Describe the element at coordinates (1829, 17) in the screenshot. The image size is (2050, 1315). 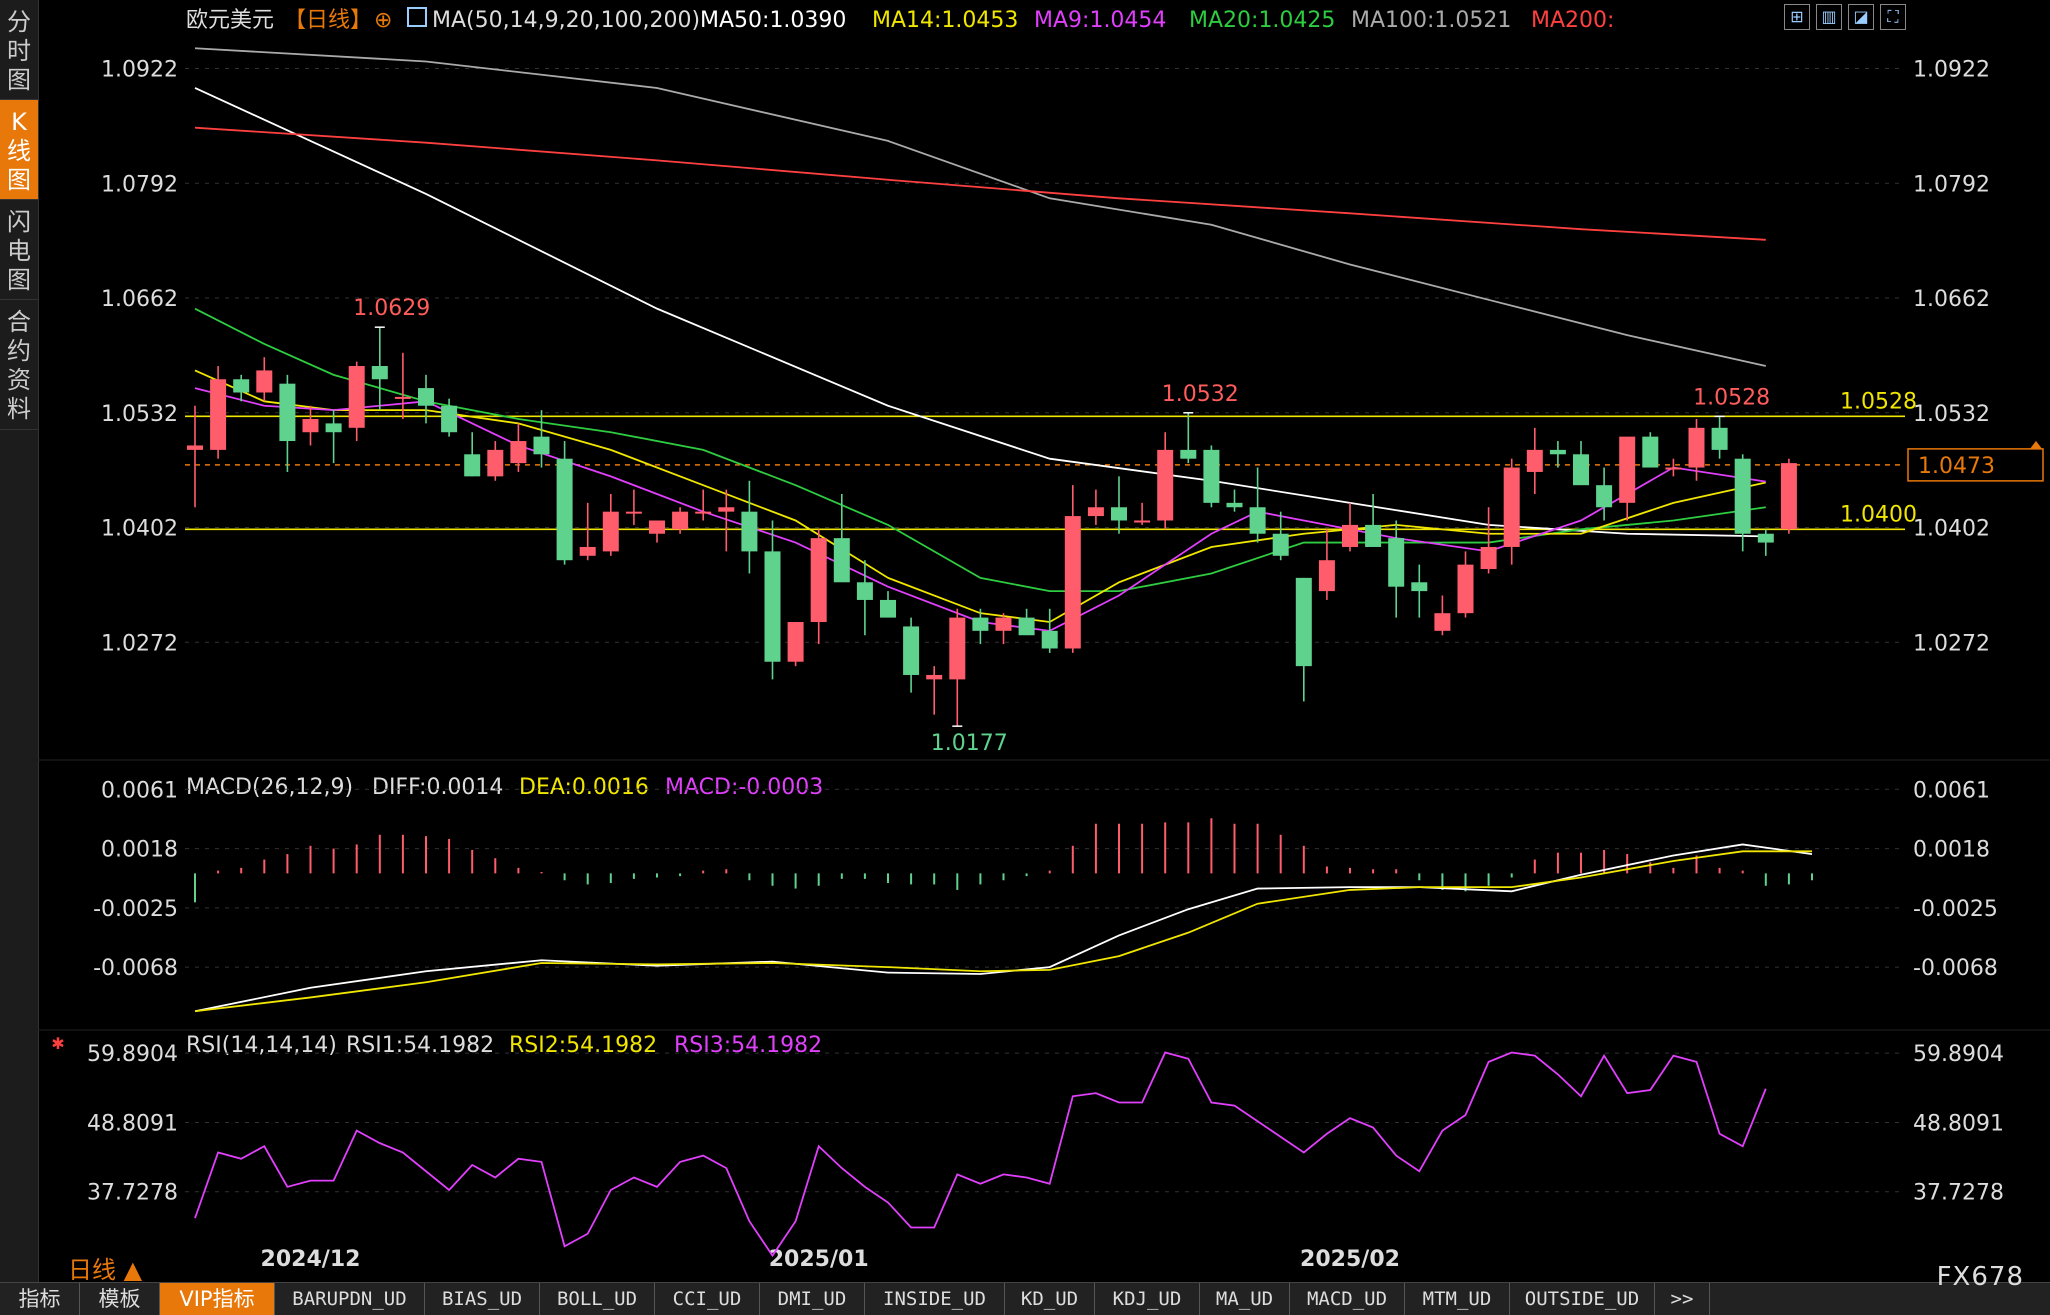
I see `split-icon: ▥` at that location.